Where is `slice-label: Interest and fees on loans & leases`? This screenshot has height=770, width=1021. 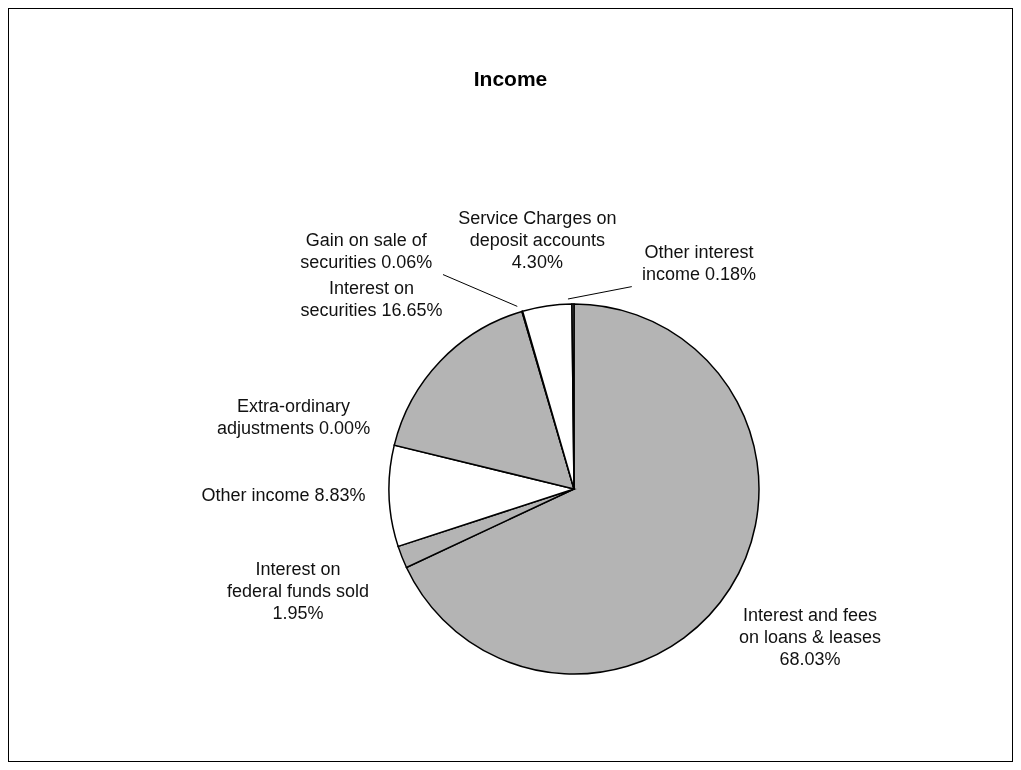
slice-label: Interest and fees on loans & leases is located at coordinates (810, 626).